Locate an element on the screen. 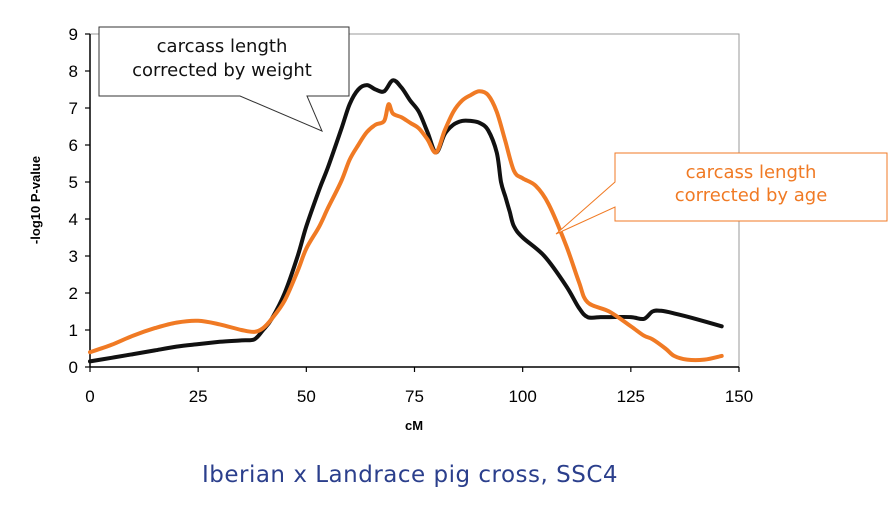 The width and height of the screenshot is (893, 513). x-tick-label: 150 is located at coordinates (739, 396).